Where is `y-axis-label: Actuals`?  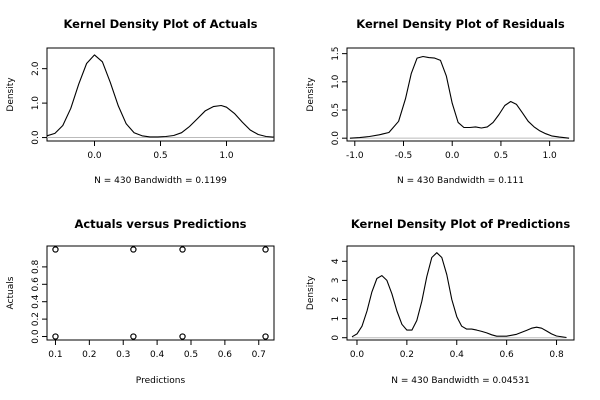 y-axis-label: Actuals is located at coordinates (11, 292).